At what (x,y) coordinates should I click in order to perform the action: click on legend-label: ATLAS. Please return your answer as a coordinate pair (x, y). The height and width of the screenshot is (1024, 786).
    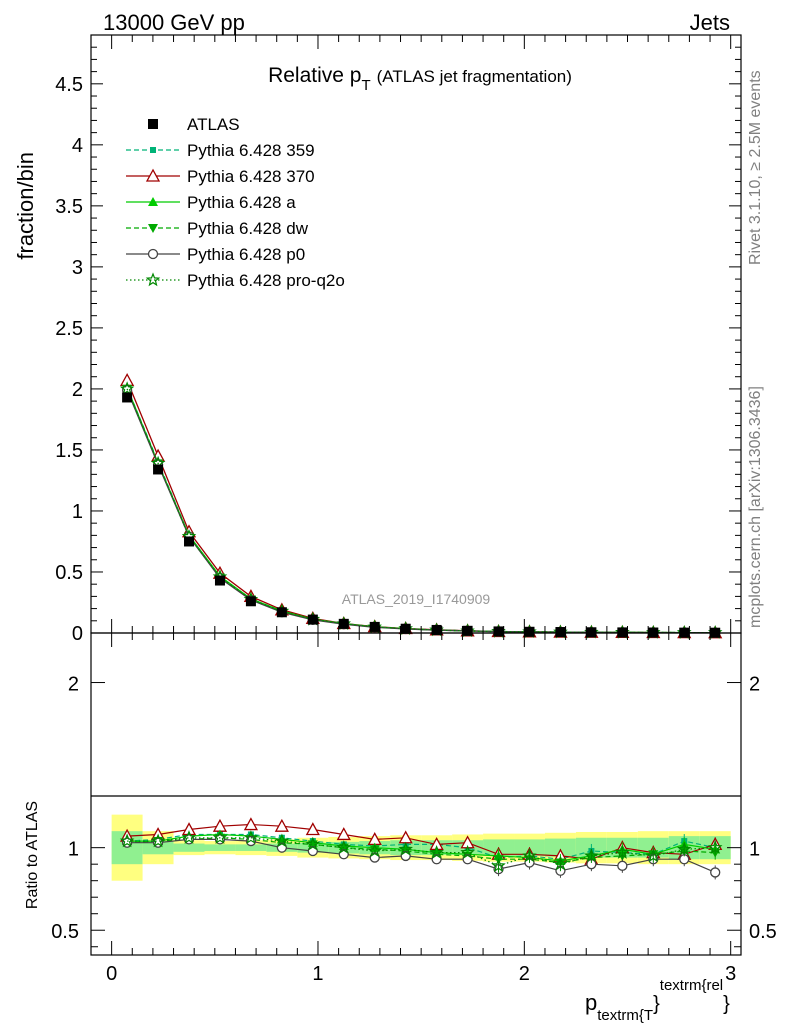
    Looking at the image, I should click on (213, 124).